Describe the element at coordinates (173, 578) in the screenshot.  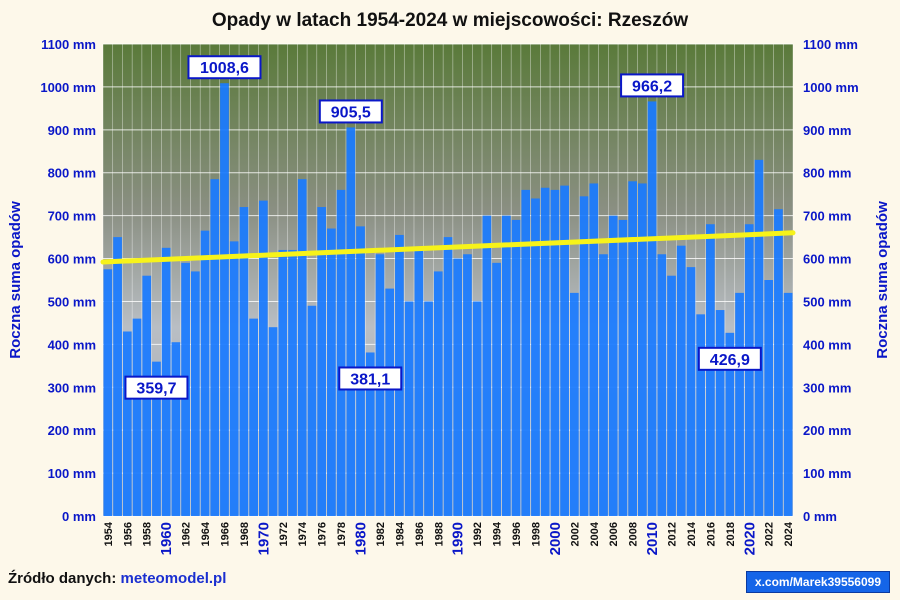
I see `source-link: meteomodel.pl` at that location.